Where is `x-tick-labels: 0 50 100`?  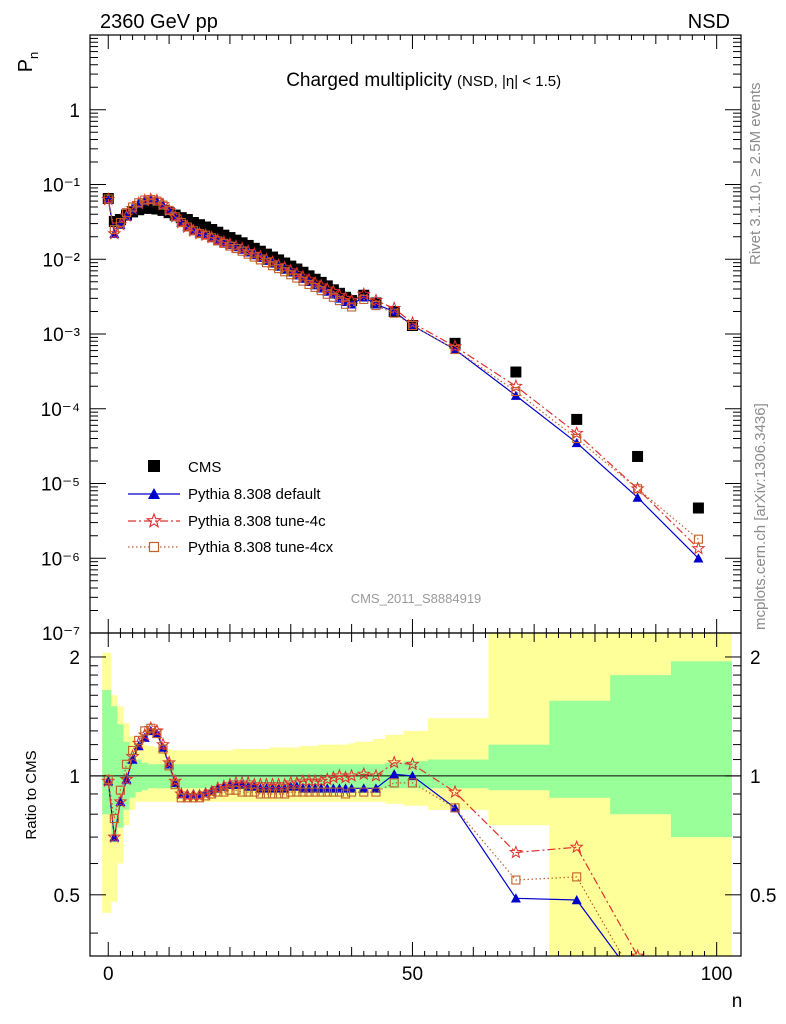 x-tick-labels: 0 50 100 is located at coordinates (418, 974).